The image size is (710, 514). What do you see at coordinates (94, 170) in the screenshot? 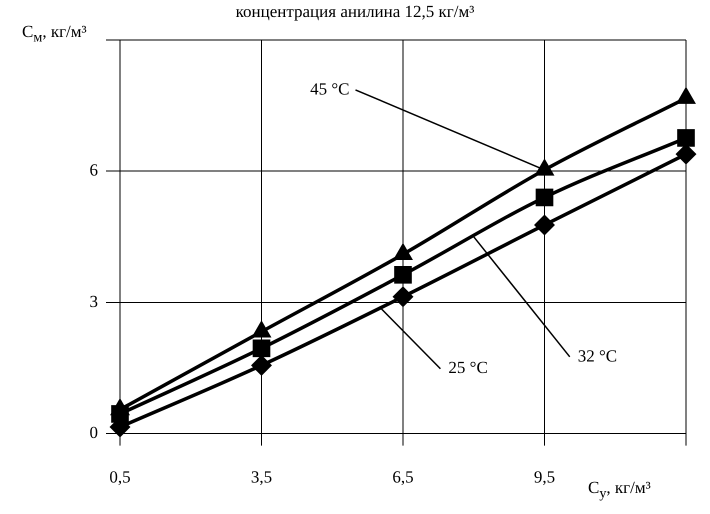
I see `y-tick-label: 6` at bounding box center [94, 170].